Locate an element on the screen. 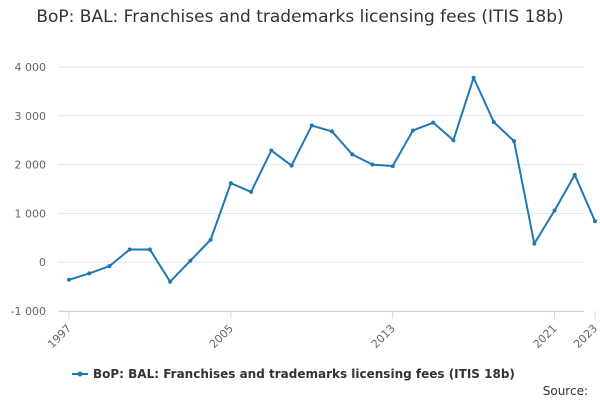 This screenshot has height=400, width=600. y-tick-label: 4 000 is located at coordinates (31, 67).